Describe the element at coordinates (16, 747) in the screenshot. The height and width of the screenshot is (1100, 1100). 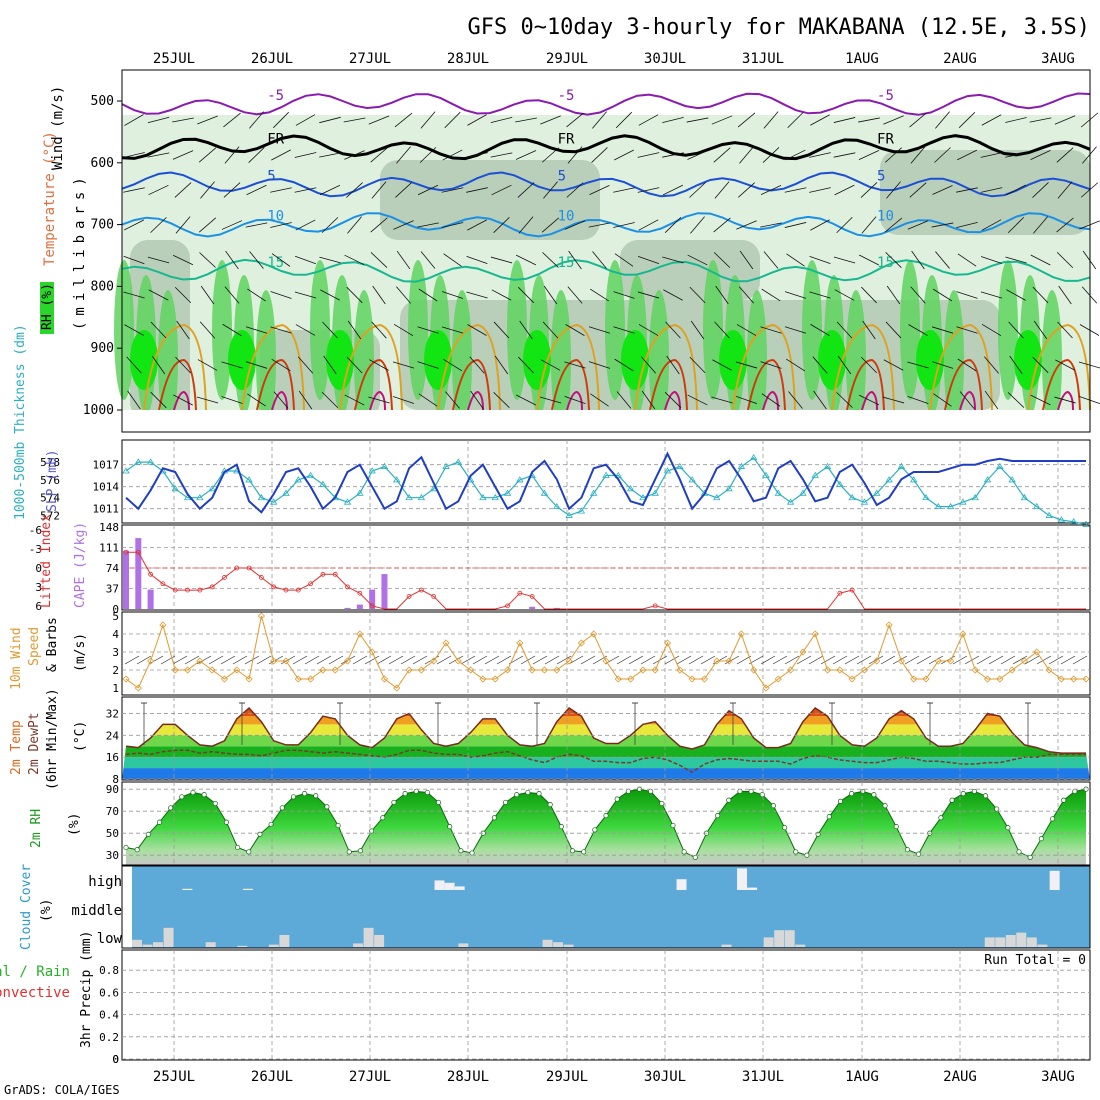
I see `temp2m-label: 2m Temp` at that location.